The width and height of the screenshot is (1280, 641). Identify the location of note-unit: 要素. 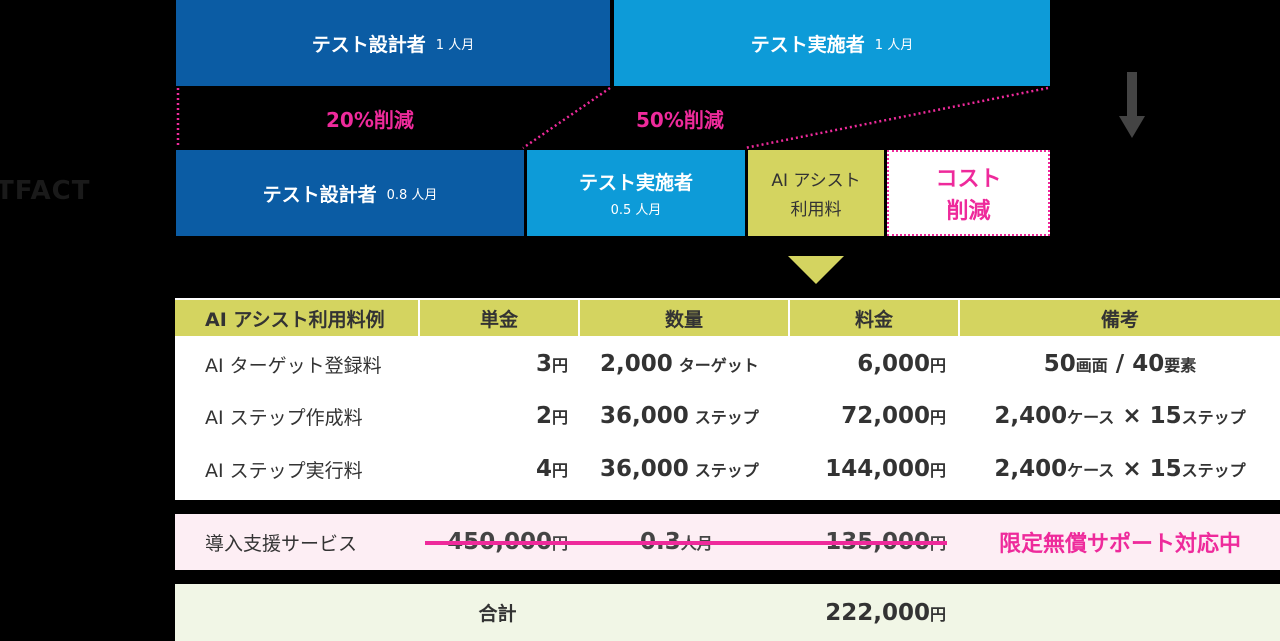
(1180, 365).